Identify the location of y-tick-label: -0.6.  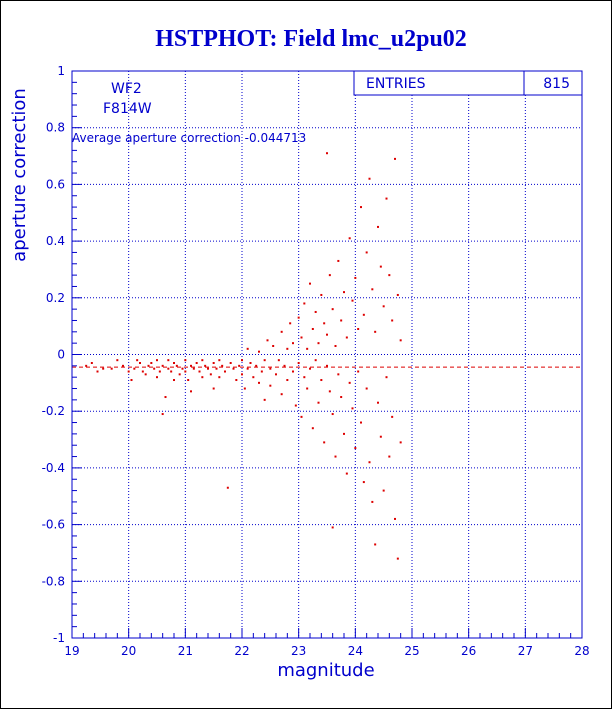
(53, 525).